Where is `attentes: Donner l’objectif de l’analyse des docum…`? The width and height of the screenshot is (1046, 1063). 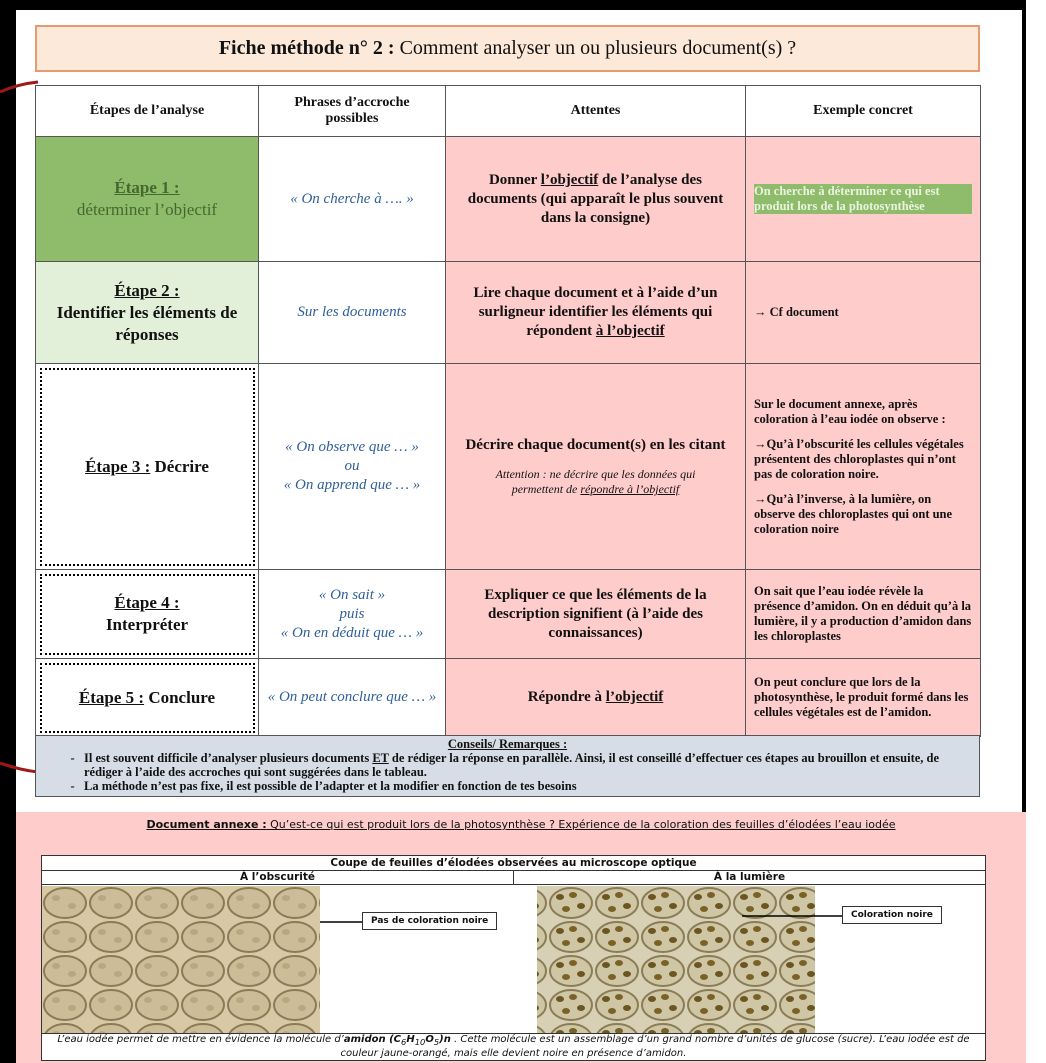 attentes: Donner l’objectif de l’analyse des docum… is located at coordinates (595, 199).